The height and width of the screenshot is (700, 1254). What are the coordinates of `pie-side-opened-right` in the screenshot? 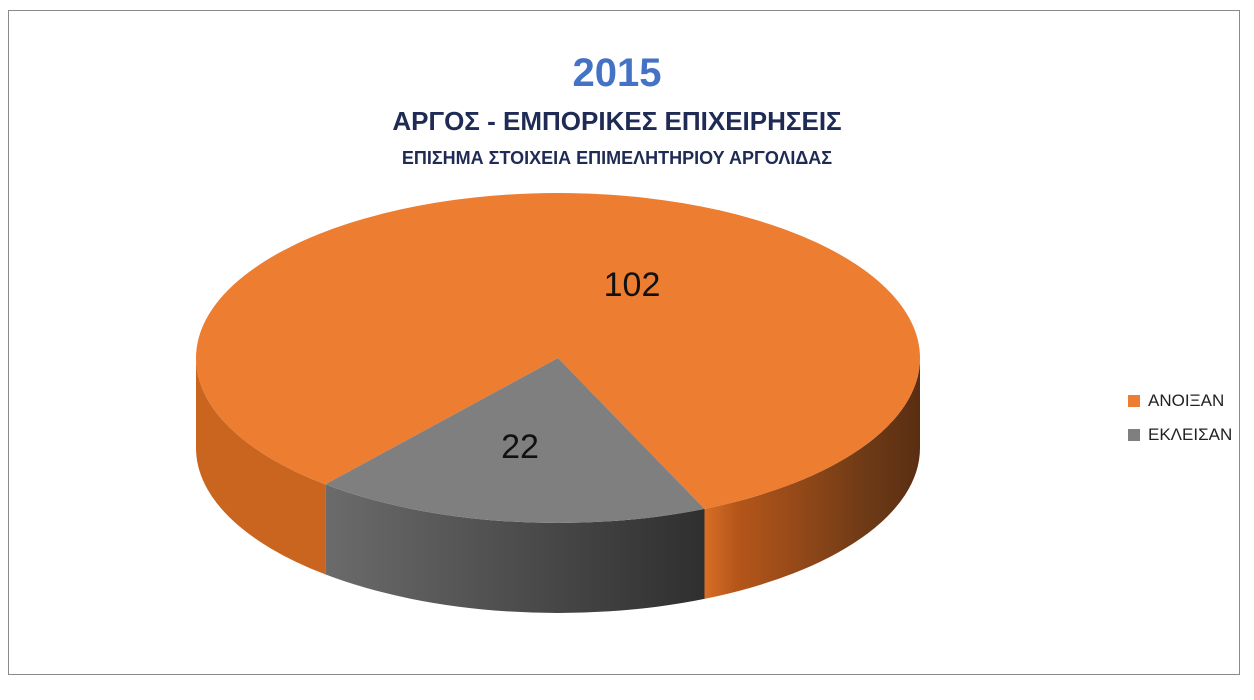 It's located at (812, 478).